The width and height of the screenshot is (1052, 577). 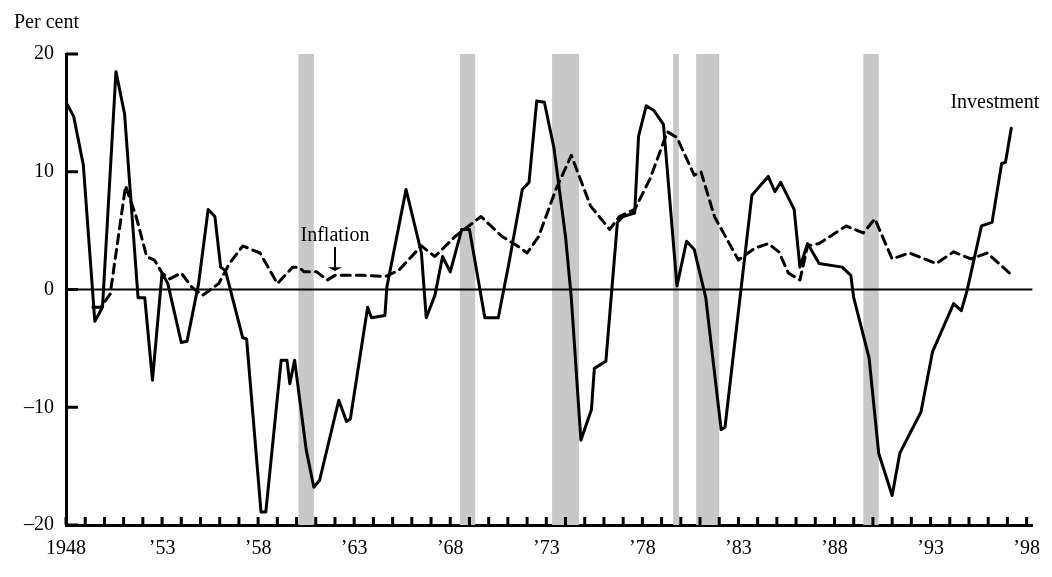 I want to click on x-tick-label: ’83, so click(x=738, y=547).